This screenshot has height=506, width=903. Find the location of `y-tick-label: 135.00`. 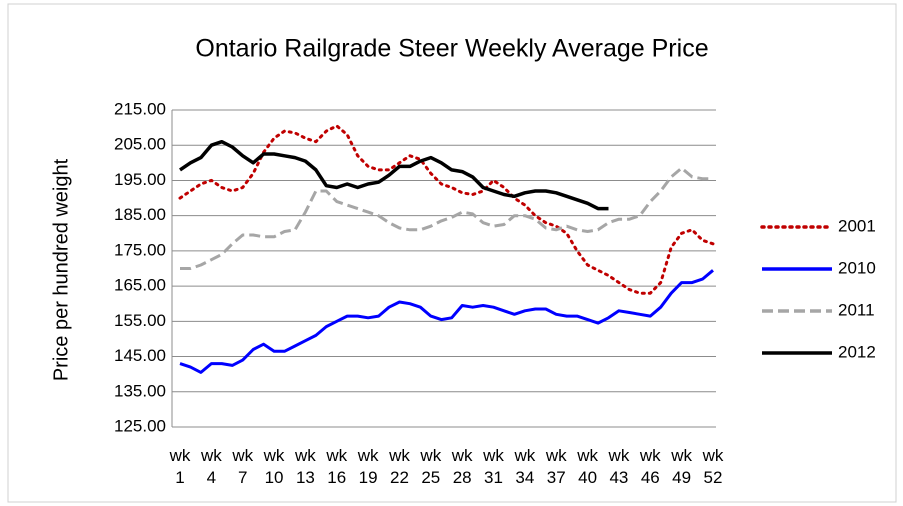

y-tick-label: 135.00 is located at coordinates (140, 390).